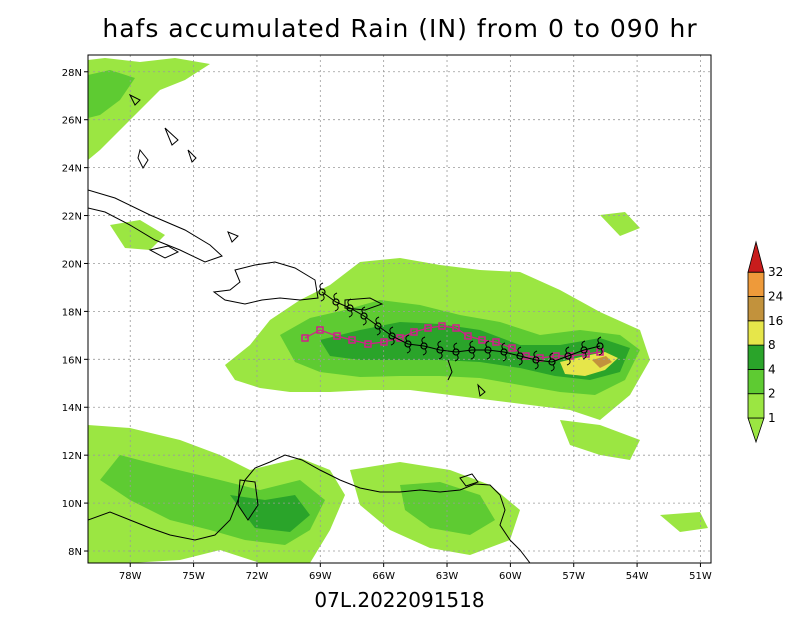 Image resolution: width=800 pixels, height=618 pixels. What do you see at coordinates (620, 224) in the screenshot?
I see `rain-area-east` at bounding box center [620, 224].